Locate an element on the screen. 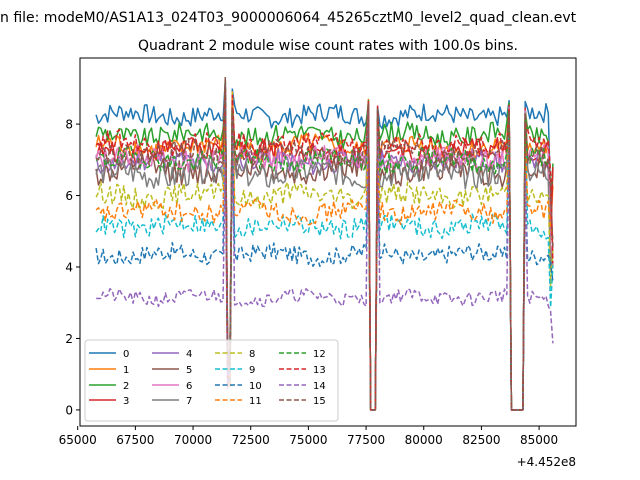 The image size is (640, 480). x-tick-label: 65000 is located at coordinates (78, 440).